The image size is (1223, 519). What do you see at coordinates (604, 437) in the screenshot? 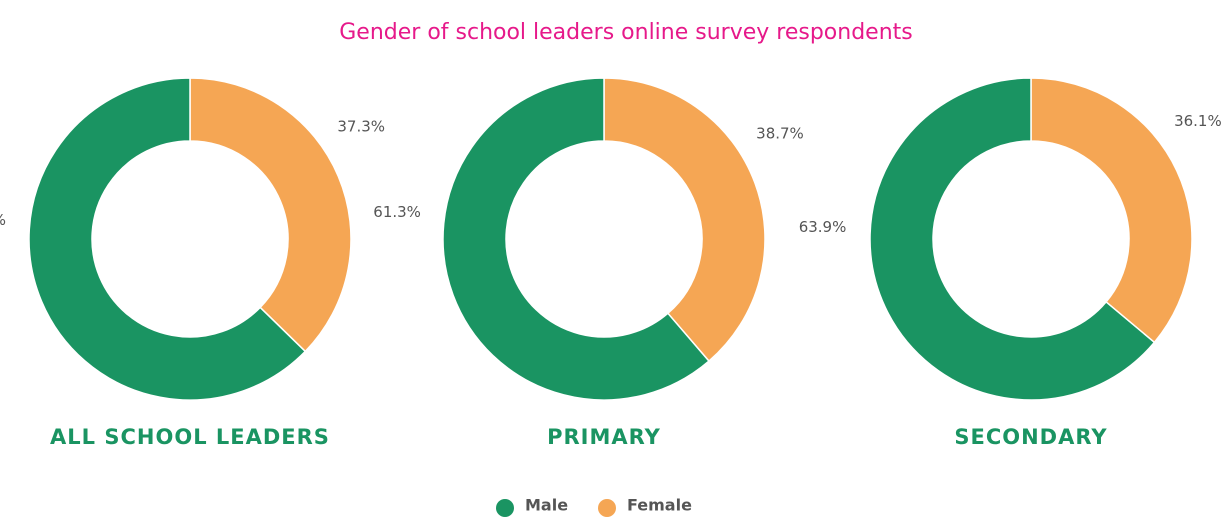
I see `chart-subtitle: PRIMARY` at bounding box center [604, 437].